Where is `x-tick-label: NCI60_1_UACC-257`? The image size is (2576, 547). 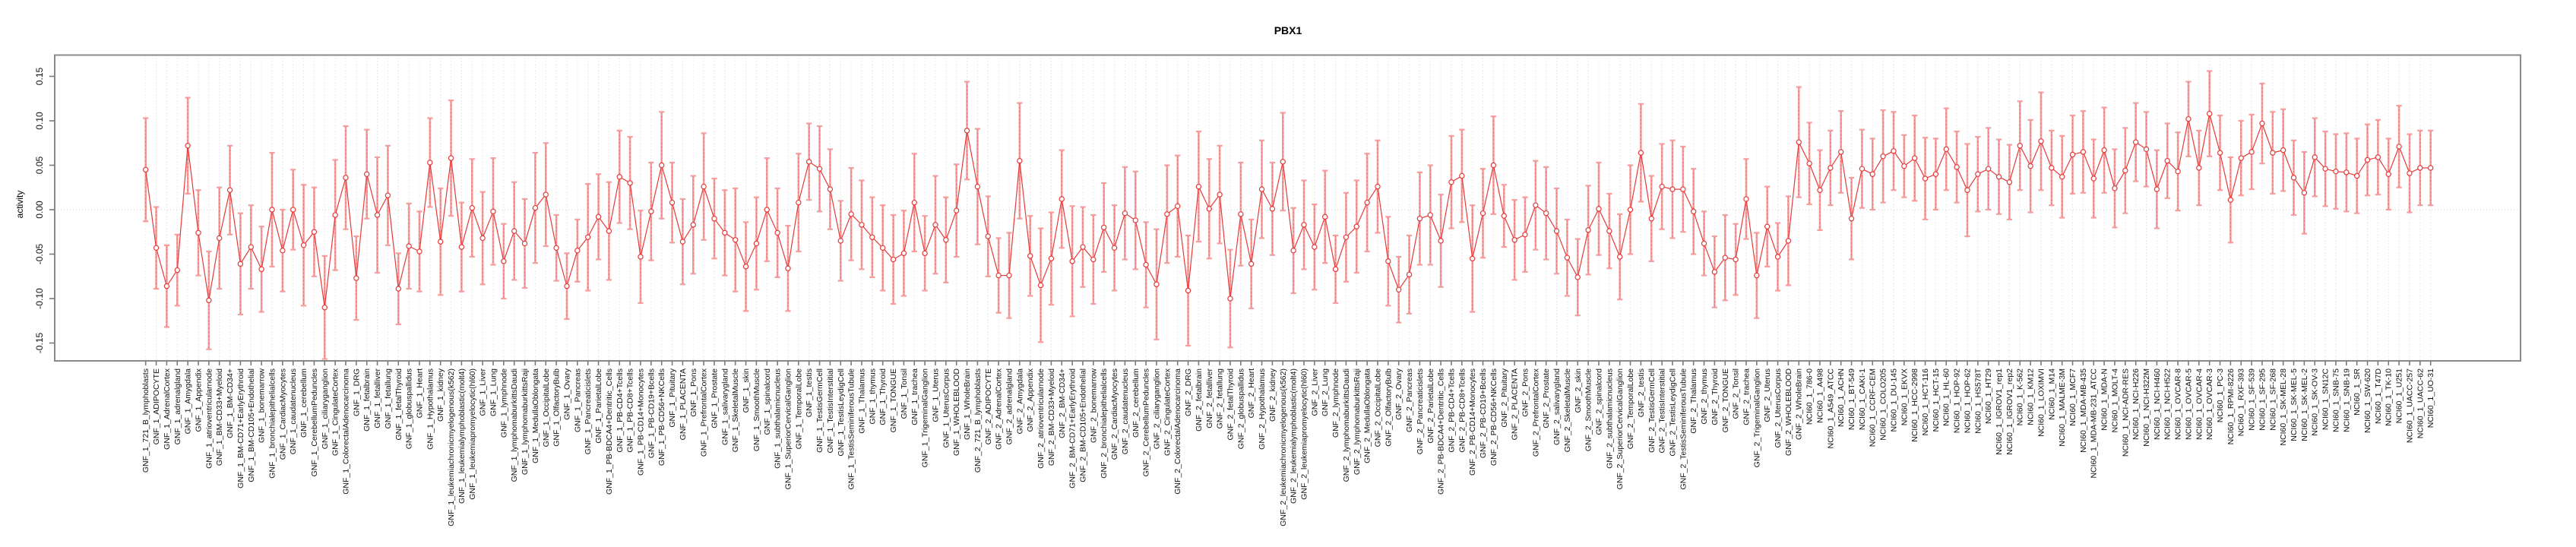 x-tick-label: NCI60_1_UACC-257 is located at coordinates (2409, 405).